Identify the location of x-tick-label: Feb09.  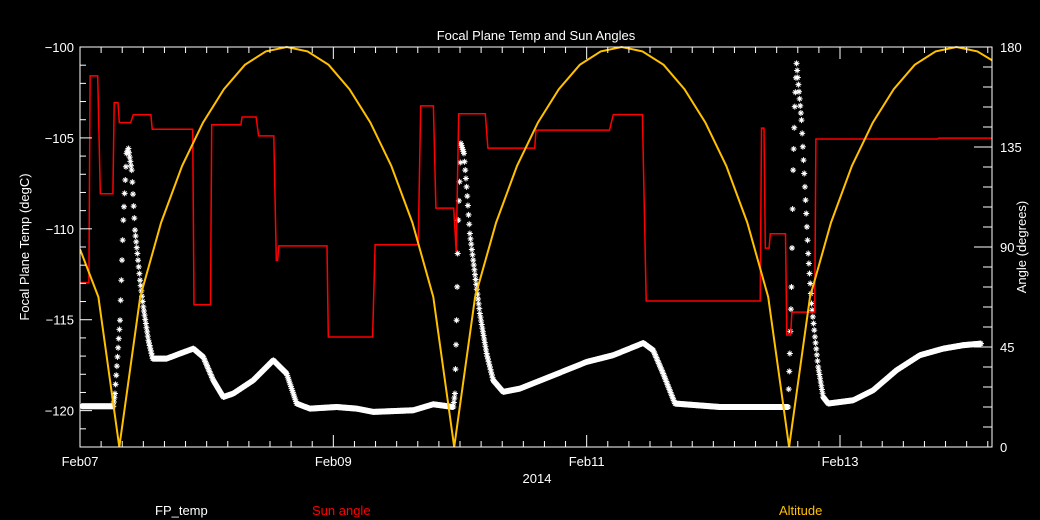
(333, 461).